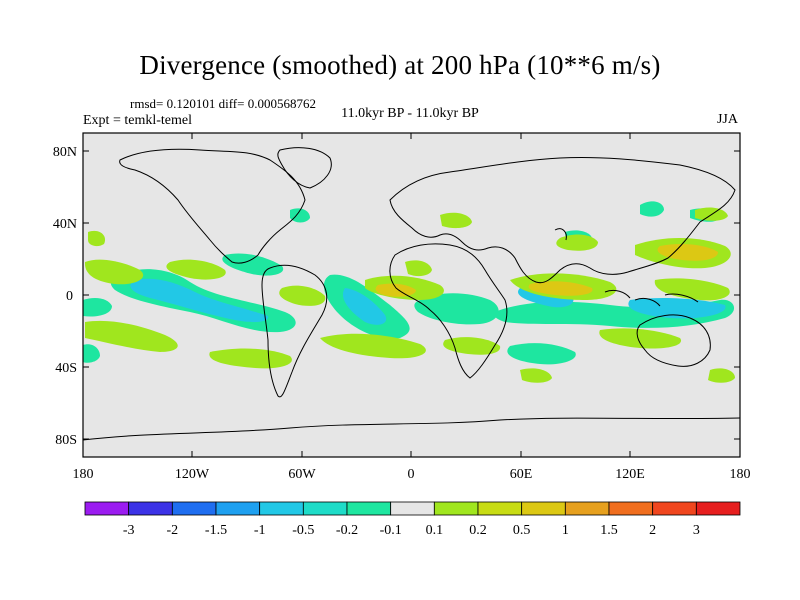  Describe the element at coordinates (223, 103) in the screenshot. I see `stats-text: rmsd= 0.120101 diff= 0.000568762` at that location.